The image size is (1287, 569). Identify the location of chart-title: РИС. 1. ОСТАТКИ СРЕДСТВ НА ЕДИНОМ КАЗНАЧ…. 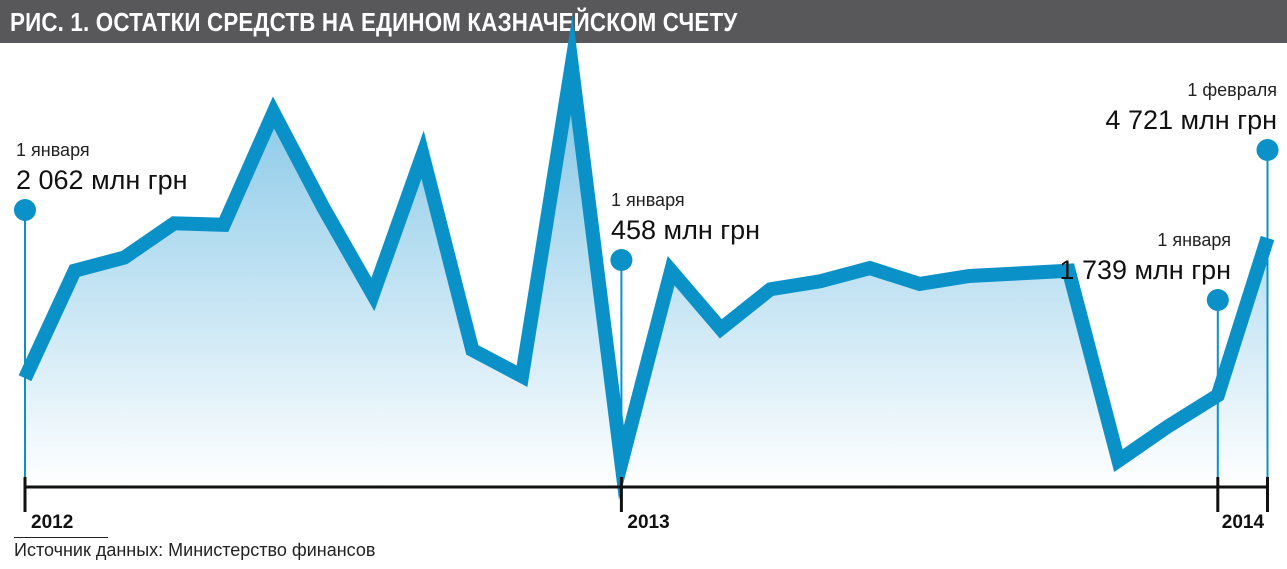
(374, 22).